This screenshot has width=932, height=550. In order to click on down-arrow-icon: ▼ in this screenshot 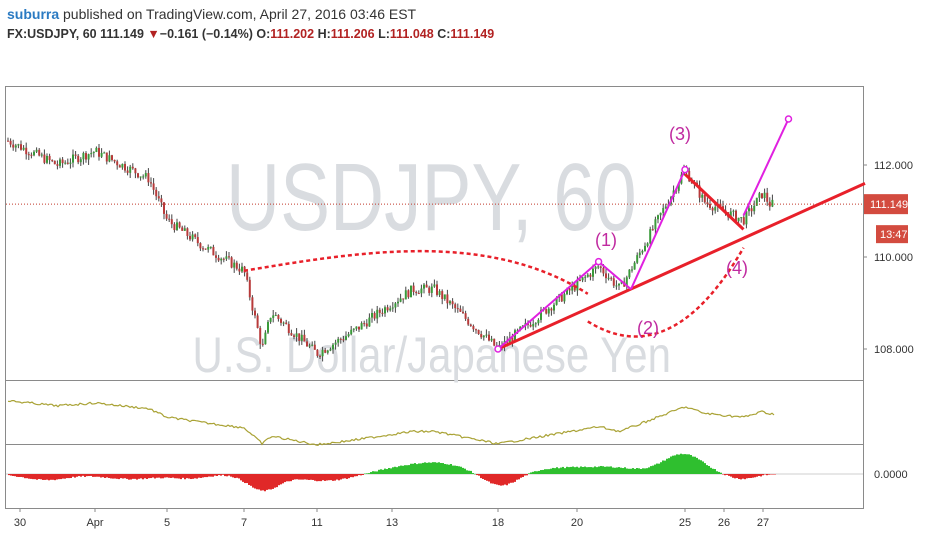, I will do `click(153, 34)`.